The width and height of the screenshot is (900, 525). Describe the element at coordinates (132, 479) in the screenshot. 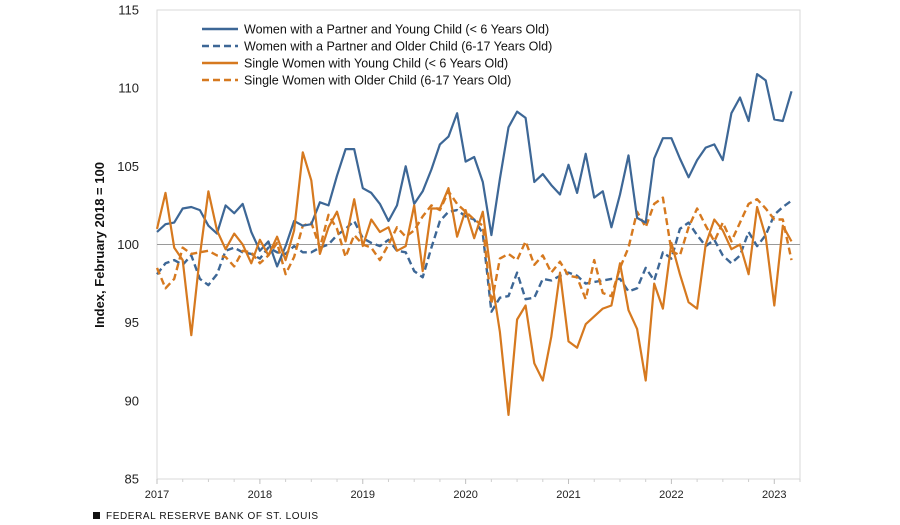

I see `y-tick-label: 85` at that location.